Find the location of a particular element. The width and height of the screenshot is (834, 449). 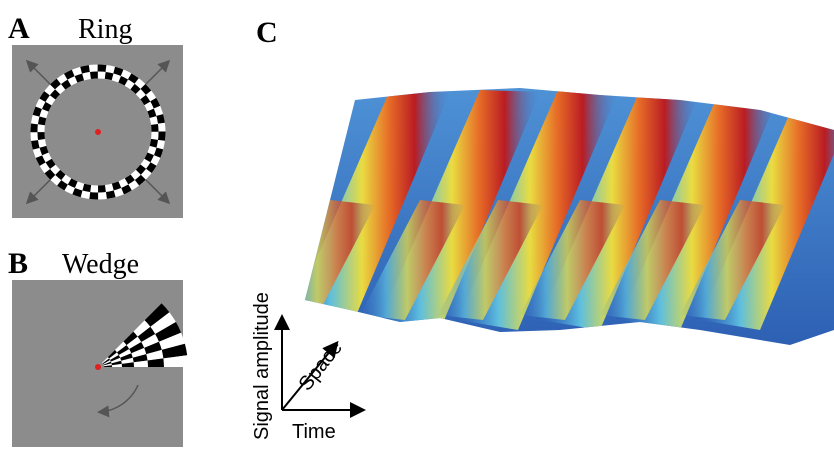

axis-label: Space is located at coordinates (321, 366).